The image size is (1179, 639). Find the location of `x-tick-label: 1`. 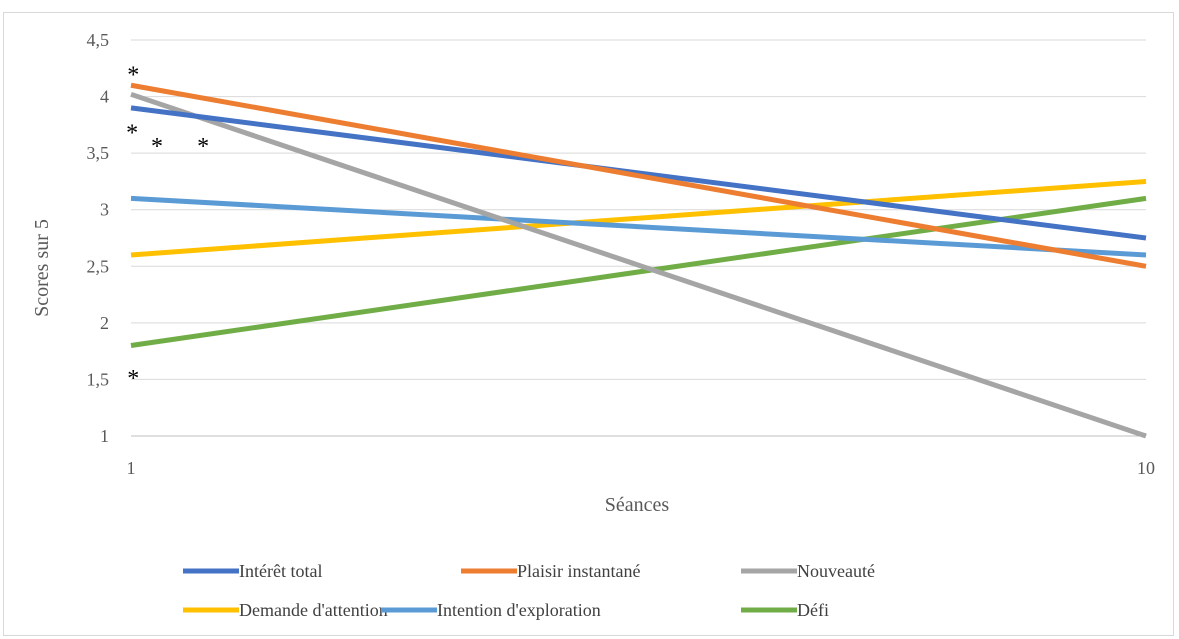

x-tick-label: 1 is located at coordinates (131, 468).